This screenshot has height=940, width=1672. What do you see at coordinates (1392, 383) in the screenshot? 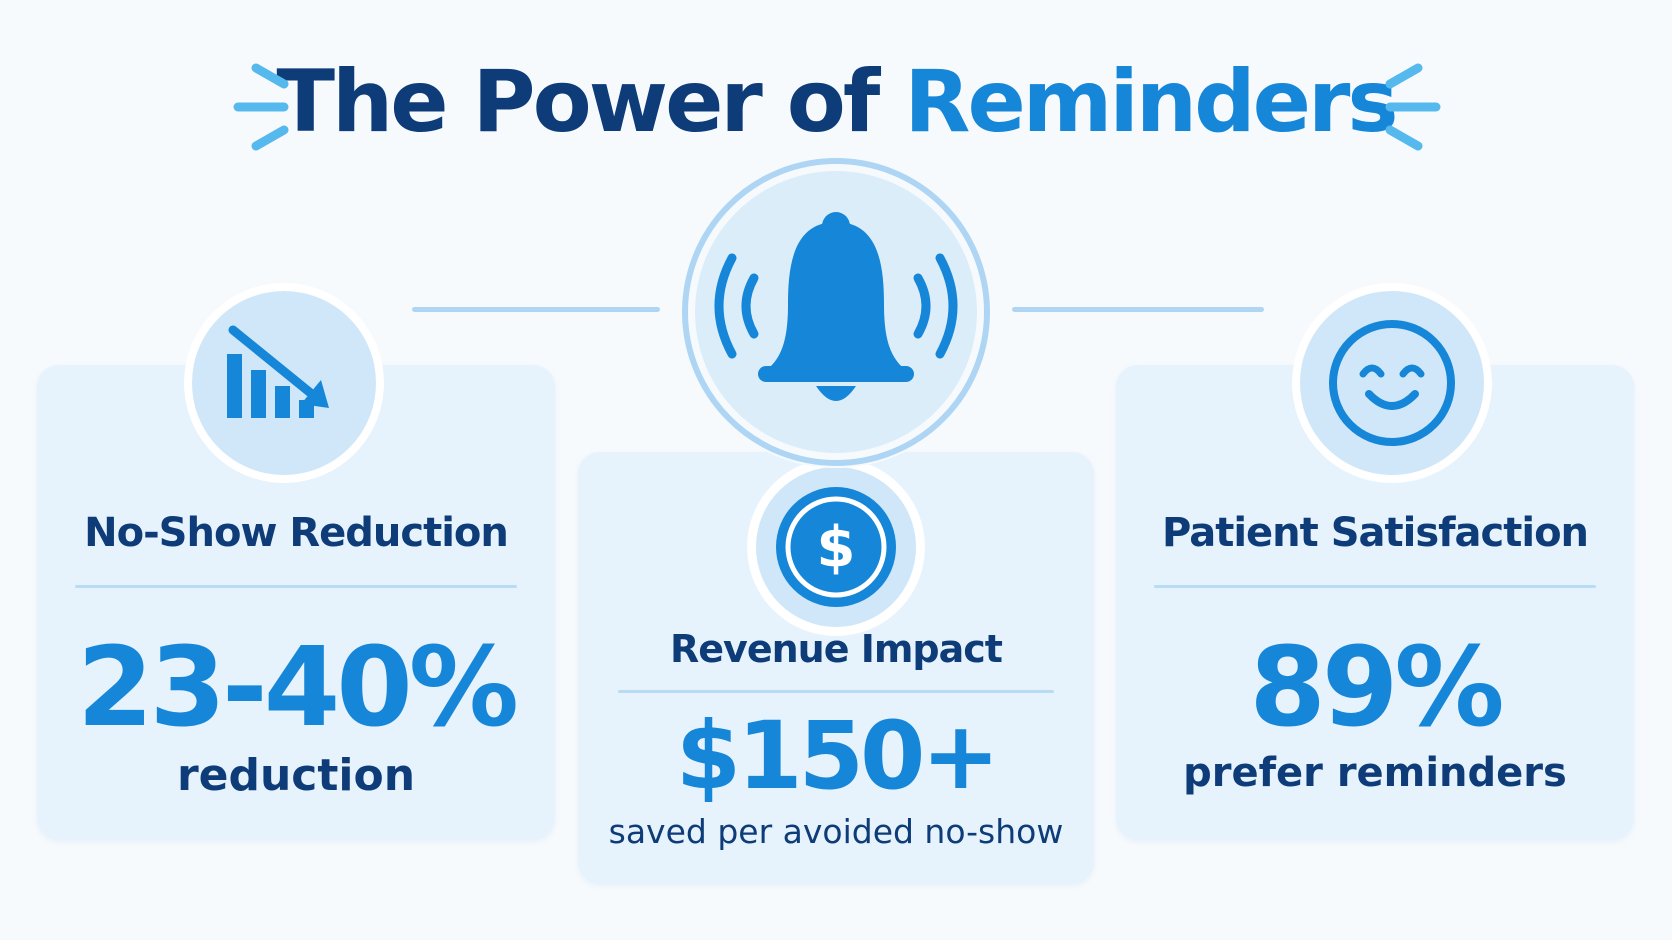
I see `smiley-face-icon` at bounding box center [1392, 383].